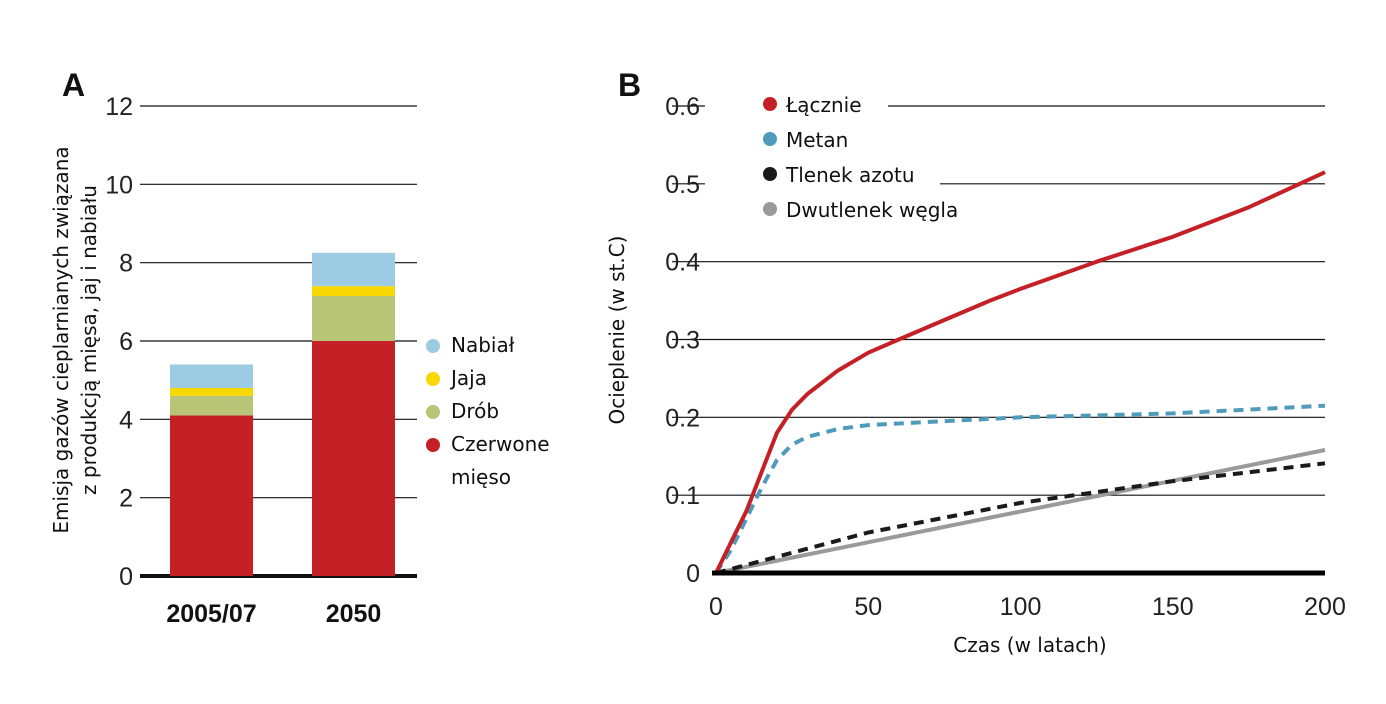  Describe the element at coordinates (850, 175) in the screenshot. I see `legend-label: Tlenek azotu` at that location.